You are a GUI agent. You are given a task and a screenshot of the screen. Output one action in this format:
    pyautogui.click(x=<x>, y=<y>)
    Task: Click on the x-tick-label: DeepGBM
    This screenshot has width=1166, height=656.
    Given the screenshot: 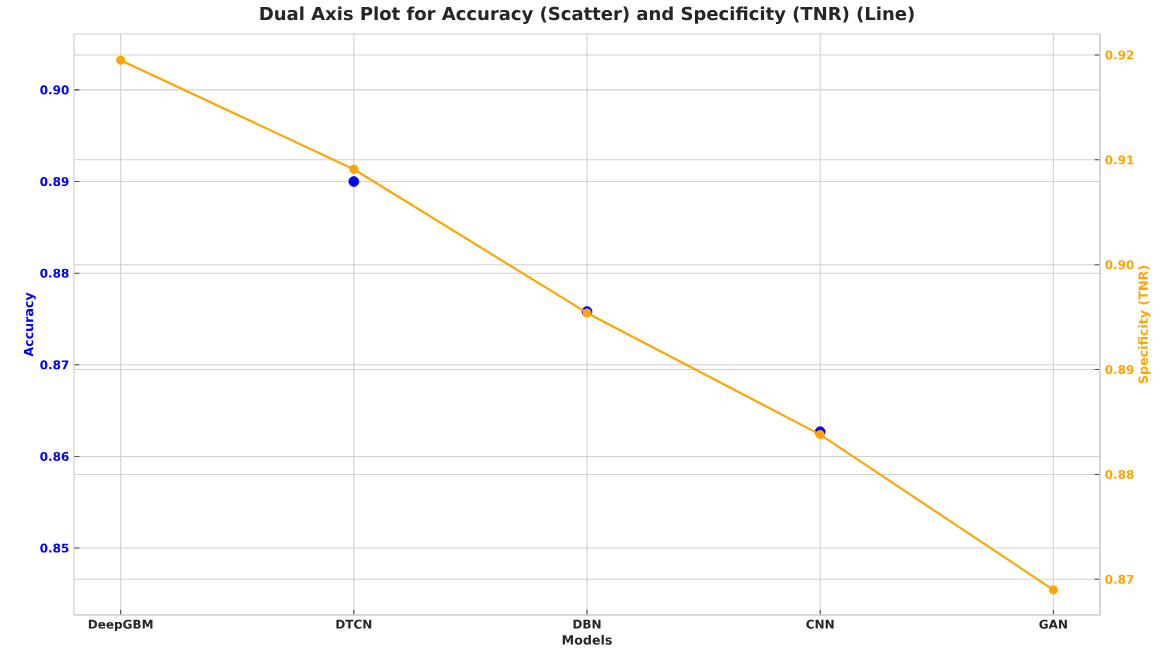 What is the action you would take?
    pyautogui.click(x=120, y=625)
    